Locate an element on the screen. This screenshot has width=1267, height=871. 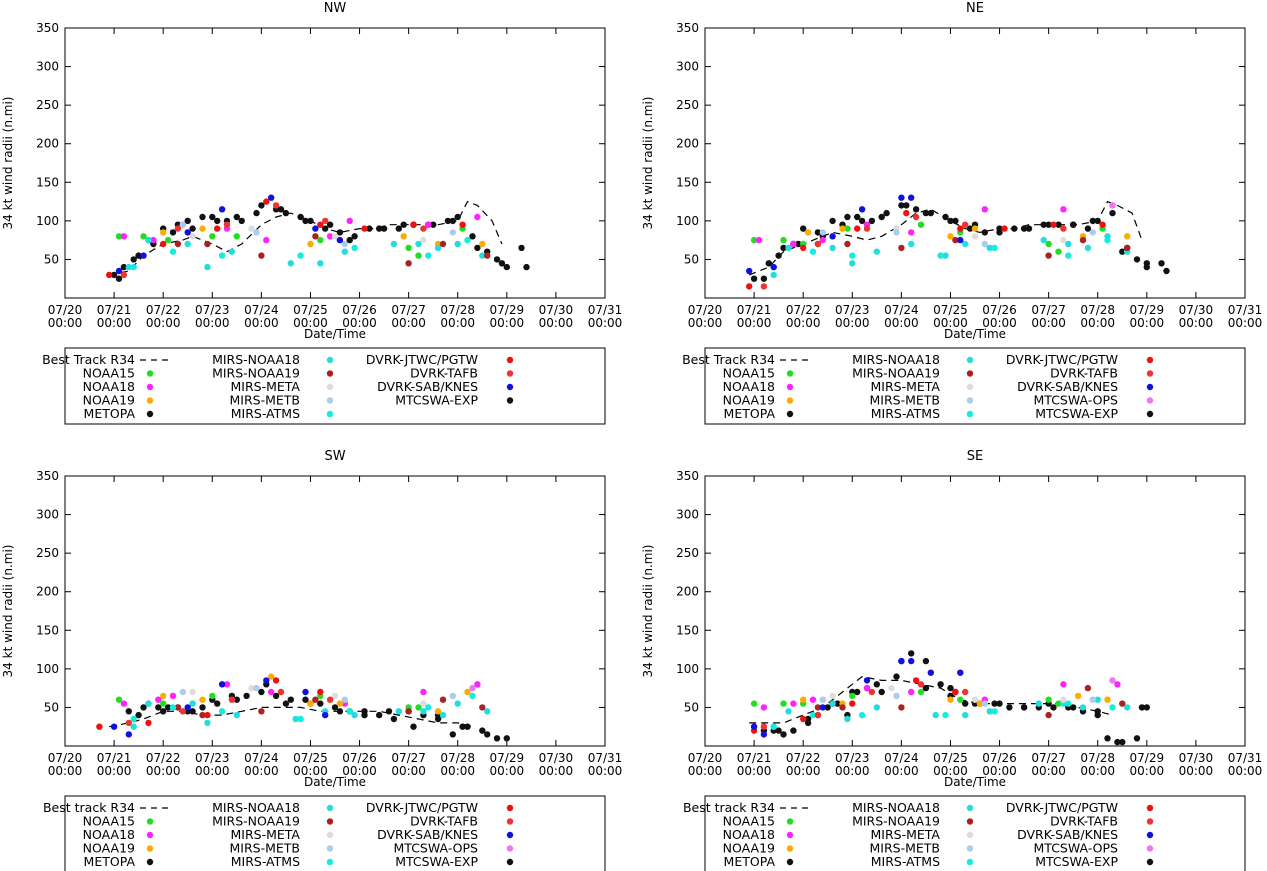
legend-label: DVRK-JTWC/PGTW is located at coordinates (1062, 359).